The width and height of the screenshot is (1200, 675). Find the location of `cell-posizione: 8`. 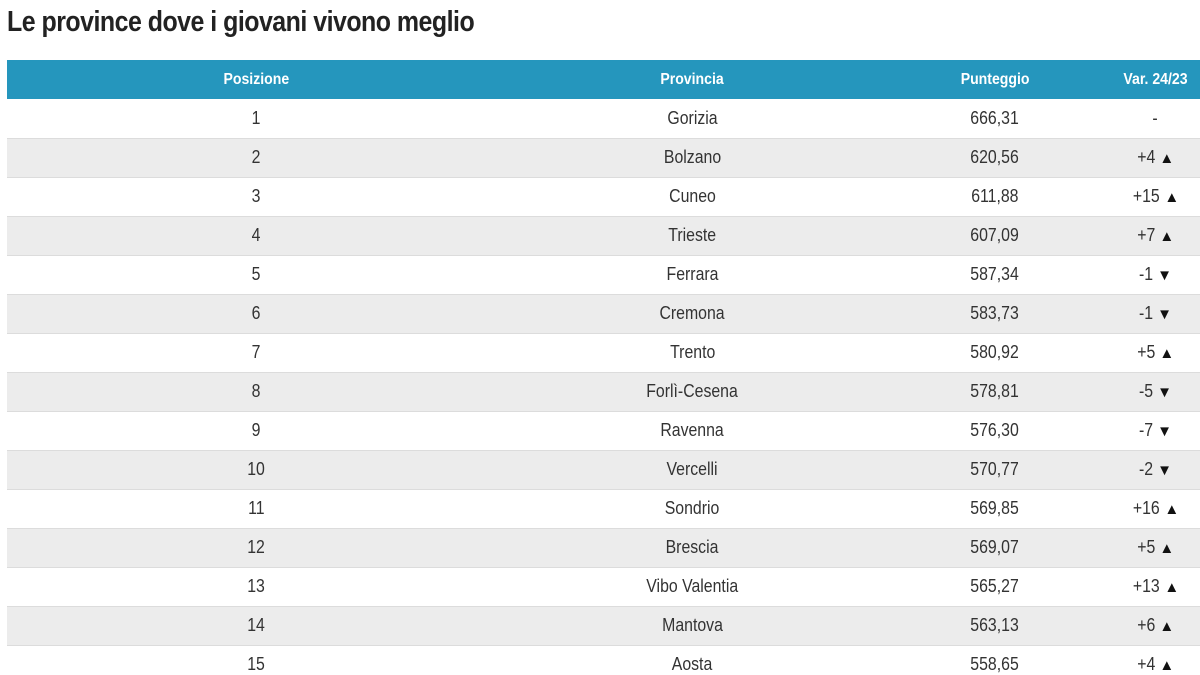

cell-posizione: 8 is located at coordinates (256, 392).